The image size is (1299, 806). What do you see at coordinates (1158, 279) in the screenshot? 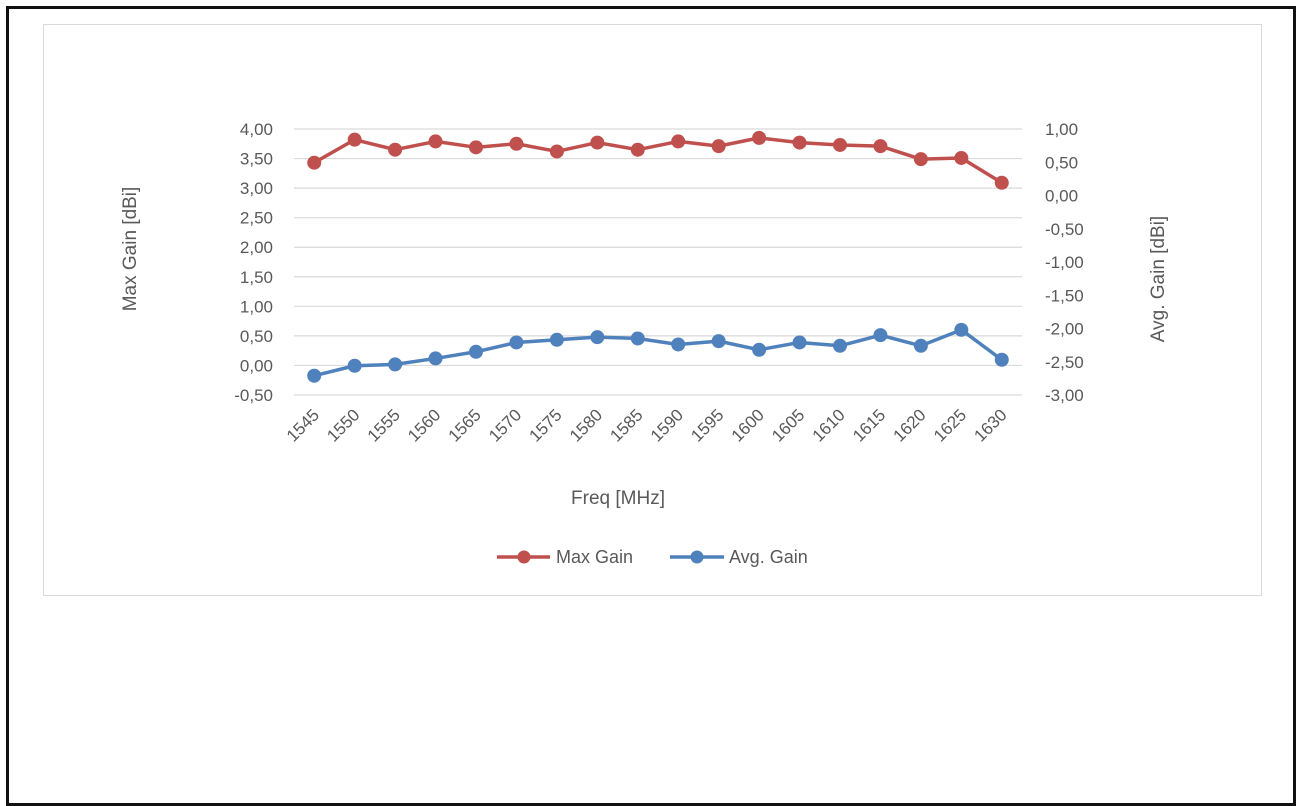
I see `right-axis-title: Avg. Gain [dBi]` at bounding box center [1158, 279].